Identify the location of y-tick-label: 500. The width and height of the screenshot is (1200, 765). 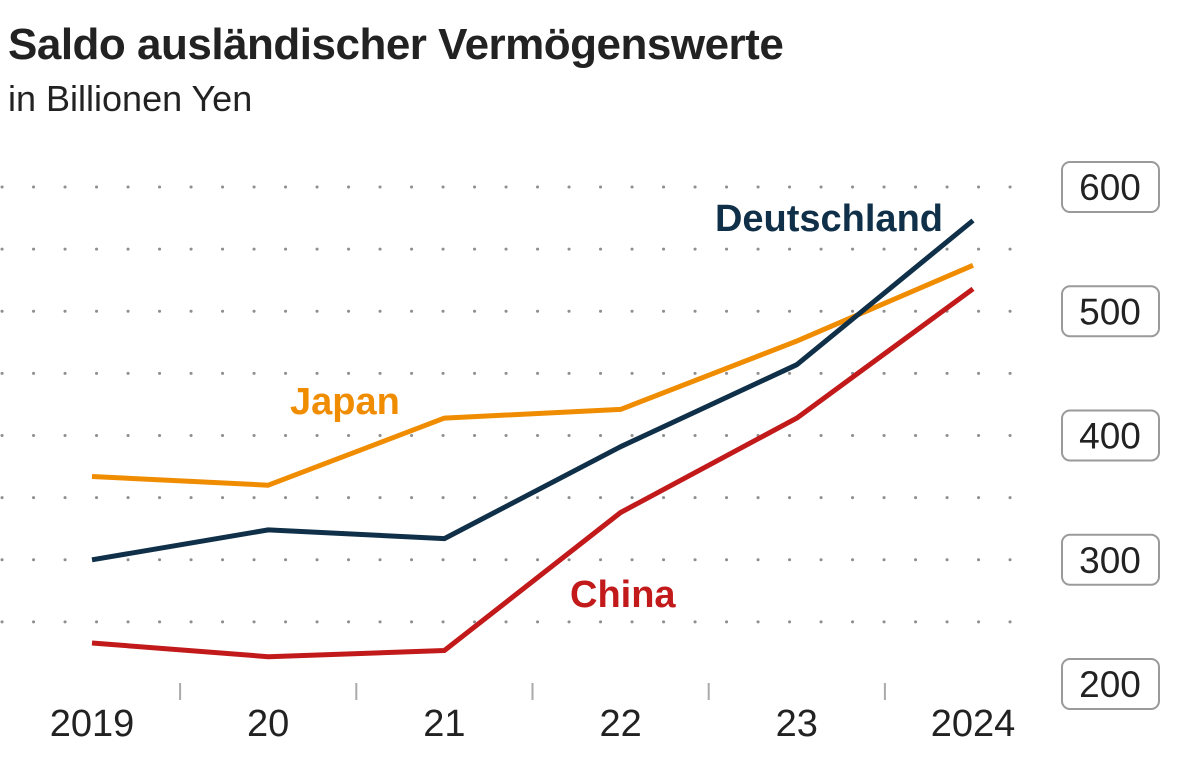
(1110, 311).